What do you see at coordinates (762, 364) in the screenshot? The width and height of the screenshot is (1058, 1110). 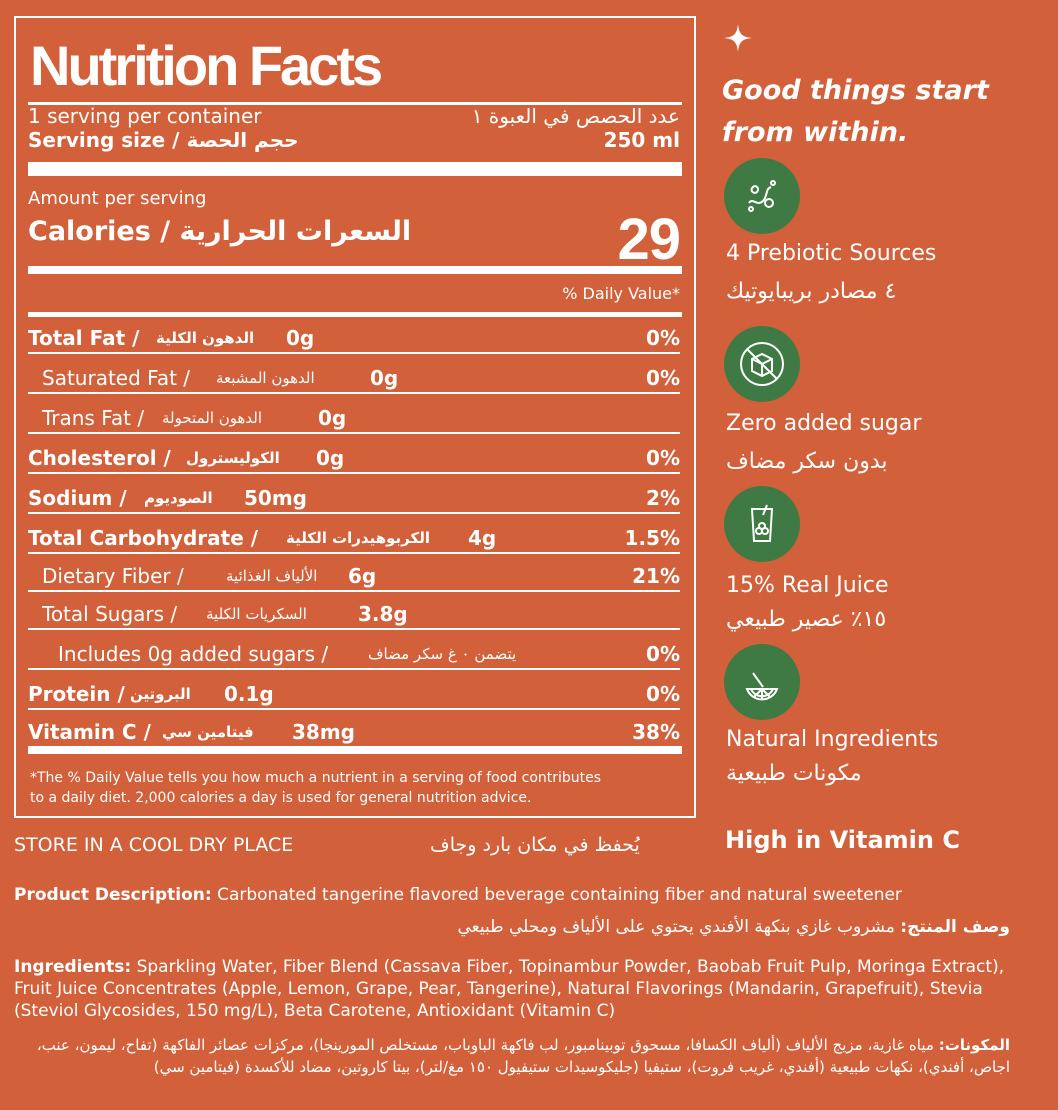 I see `no-sugar-badge` at bounding box center [762, 364].